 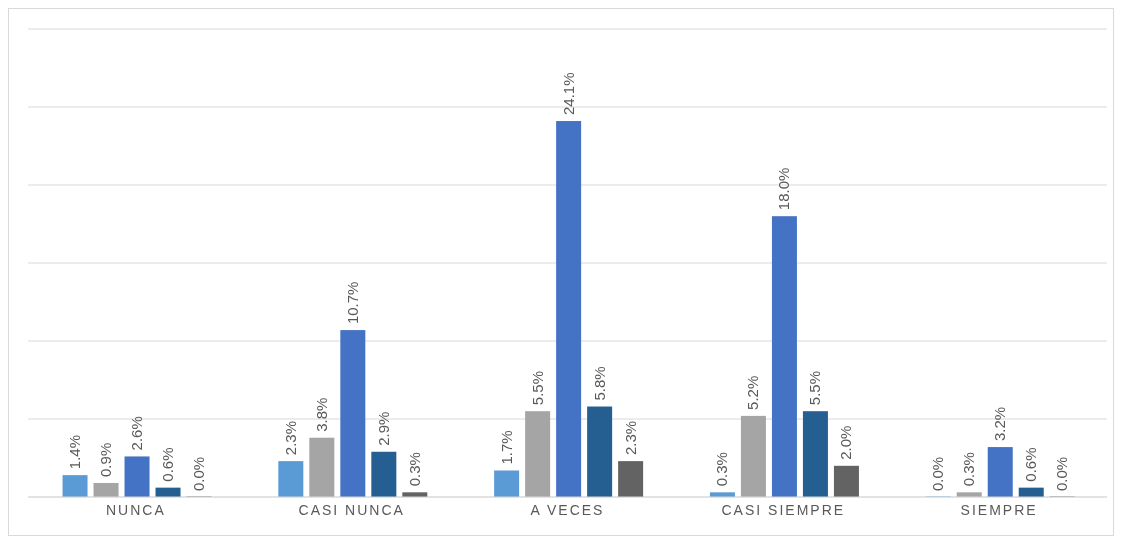 What do you see at coordinates (783, 509) in the screenshot?
I see `x-tick-label: CASI SIEMPRE` at bounding box center [783, 509].